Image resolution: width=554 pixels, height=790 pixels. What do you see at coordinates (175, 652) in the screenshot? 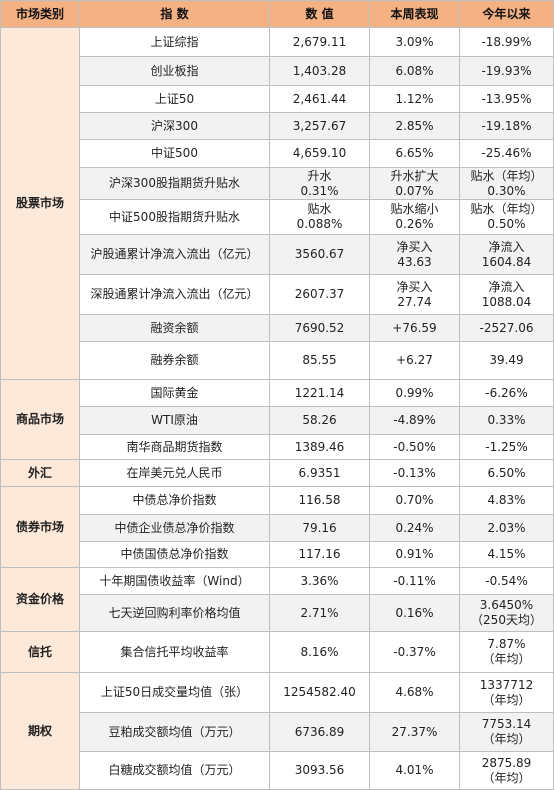
I see `index-name: 集合信托平均收益率` at bounding box center [175, 652].